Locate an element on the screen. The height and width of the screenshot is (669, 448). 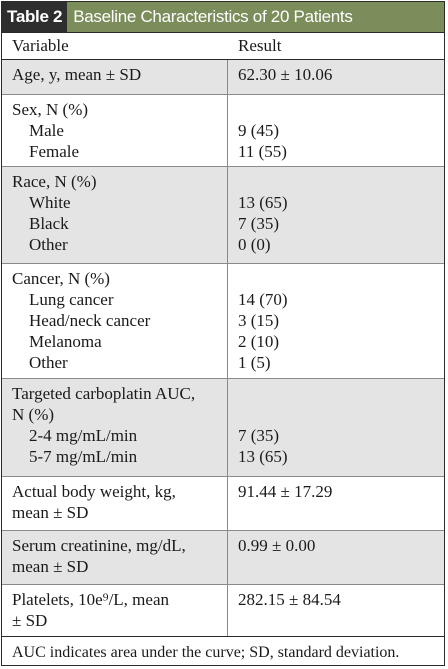
row-label-cont: ± SD is located at coordinates (30, 620).